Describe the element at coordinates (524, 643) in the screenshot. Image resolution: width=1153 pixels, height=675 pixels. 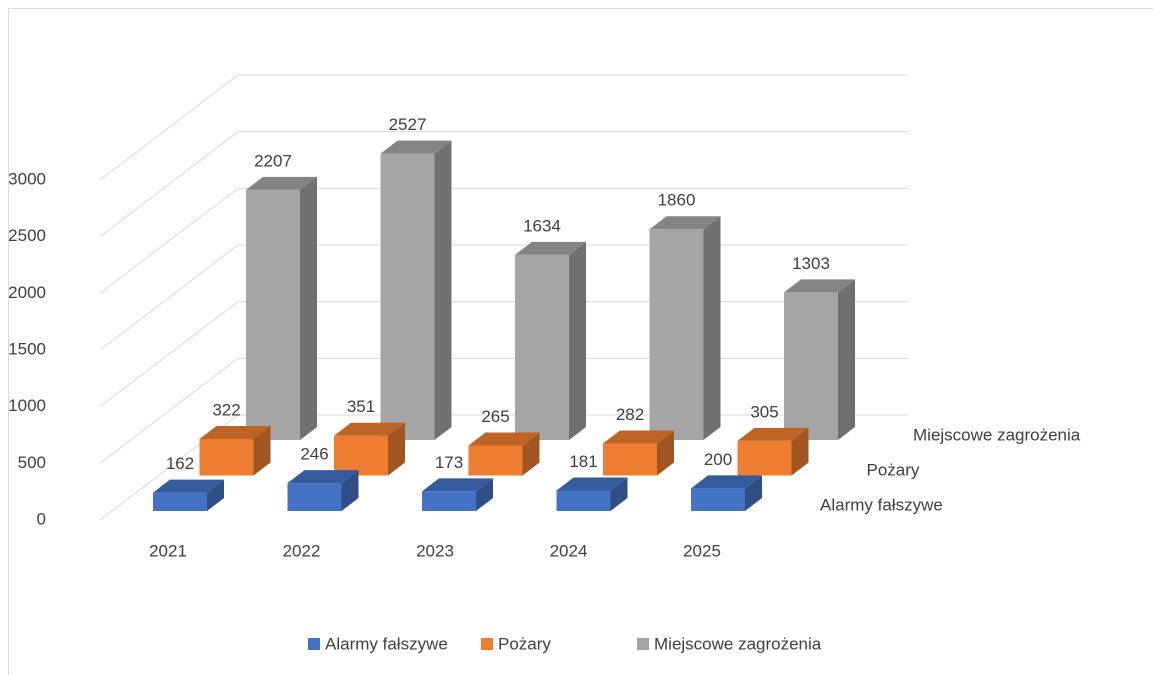
I see `legend-label: Pożary` at that location.